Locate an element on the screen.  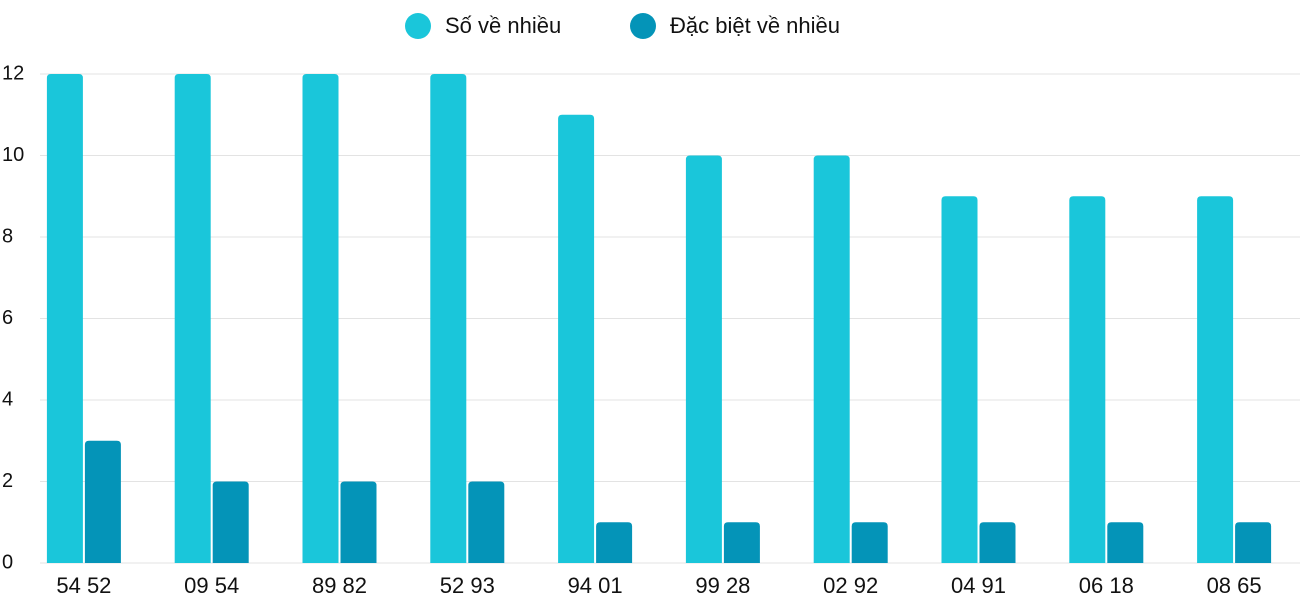
y-tick-label: 8 is located at coordinates (7, 236).